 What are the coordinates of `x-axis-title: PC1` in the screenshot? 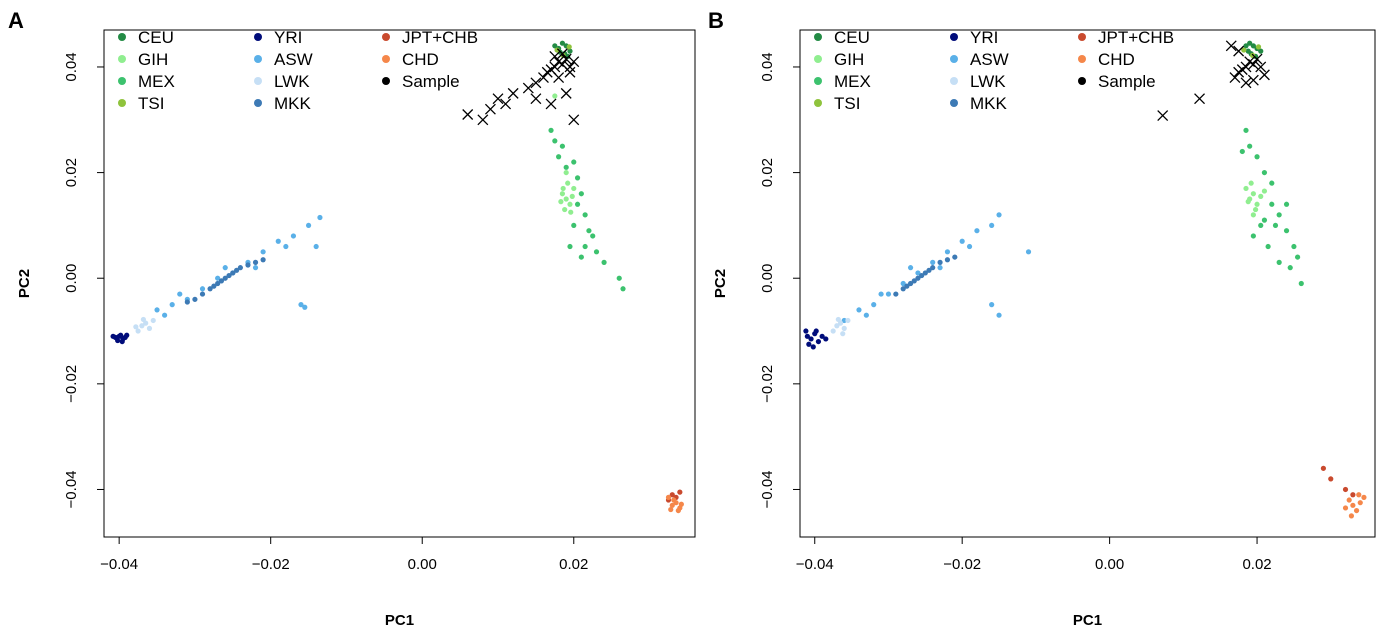 It's located at (399, 620).